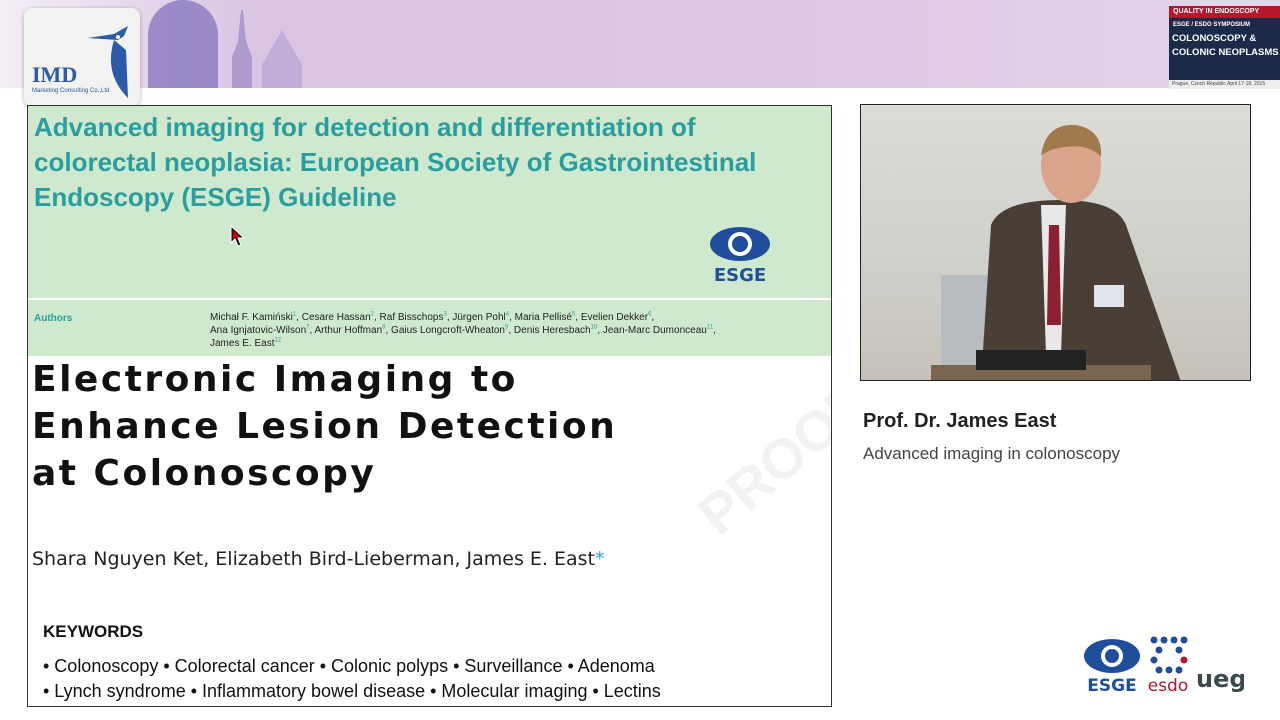 The width and height of the screenshot is (1280, 720). I want to click on author-name: James E. East12, so click(246, 343).